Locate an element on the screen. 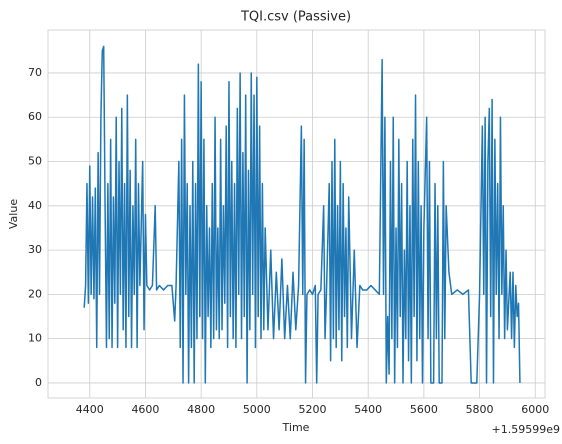 The width and height of the screenshot is (562, 444). y-tick-label: 10 is located at coordinates (35, 338).